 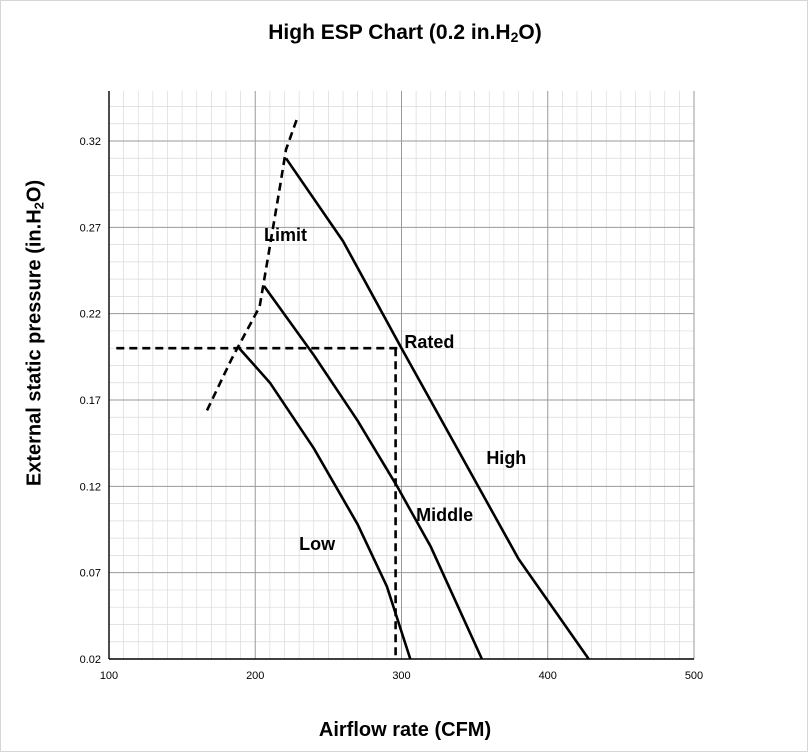 I want to click on annotations: Limit Rated High Middle Low, so click(x=395, y=389).